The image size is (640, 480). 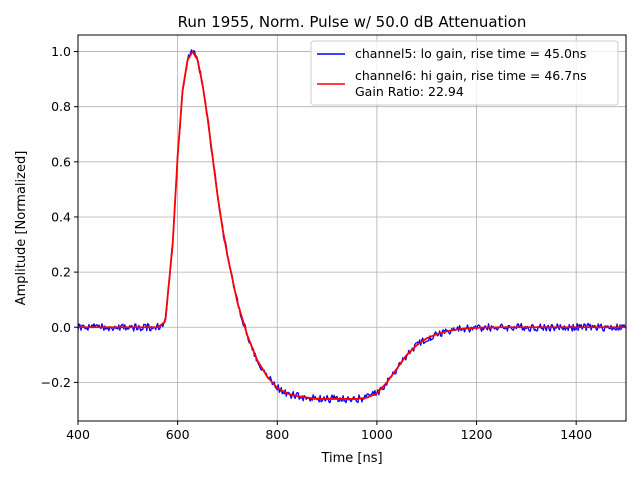 What do you see at coordinates (470, 53) in the screenshot?
I see `legend-label-channel5: channel5: lo gain, rise time = 45.0ns` at bounding box center [470, 53].